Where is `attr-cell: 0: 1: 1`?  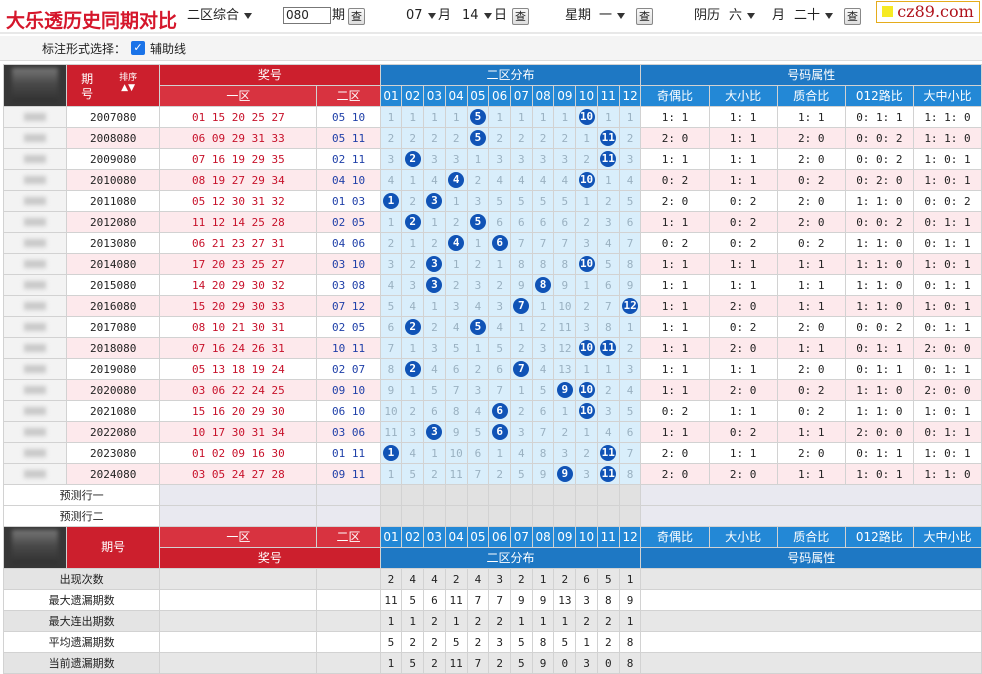 attr-cell: 0: 1: 1 is located at coordinates (947, 432).